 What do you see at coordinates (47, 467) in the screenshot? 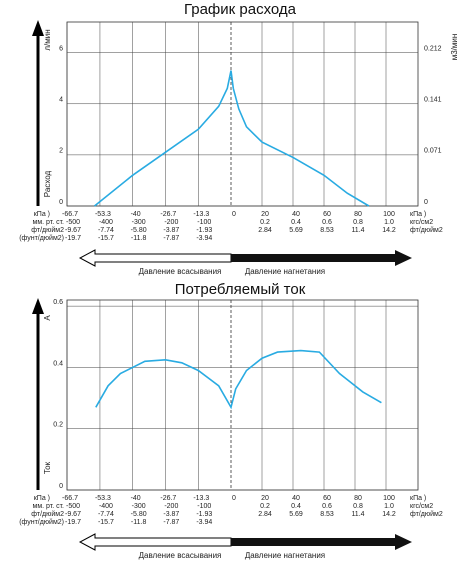
I see `y-axis-label: Ток` at bounding box center [47, 467].